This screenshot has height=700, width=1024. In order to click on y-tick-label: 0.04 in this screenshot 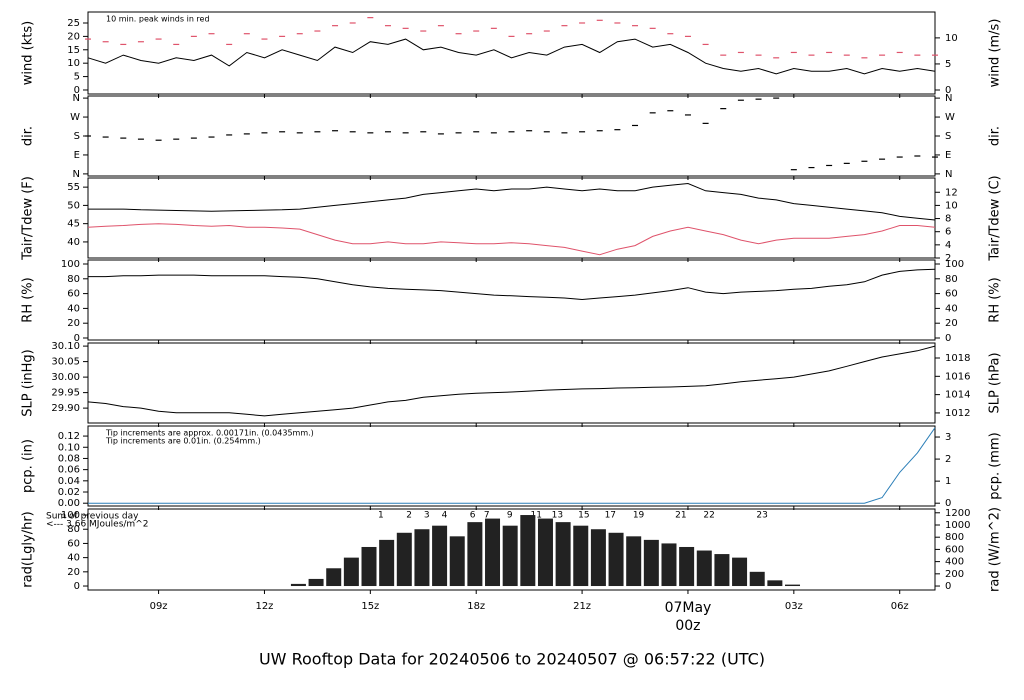, I will do `click(69, 481)`.